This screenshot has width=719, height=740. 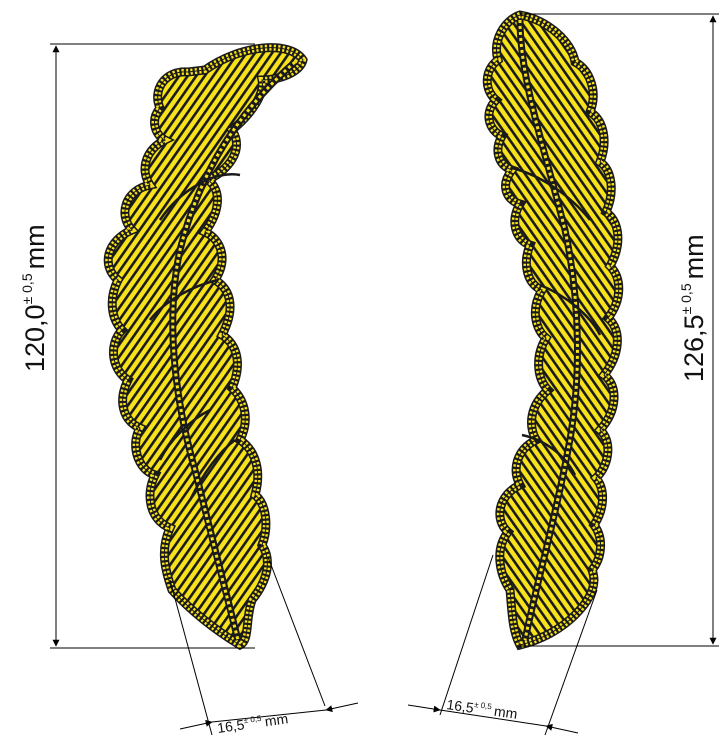 I want to click on right-height-label: 126,5± 0,5mm, so click(x=693, y=308).